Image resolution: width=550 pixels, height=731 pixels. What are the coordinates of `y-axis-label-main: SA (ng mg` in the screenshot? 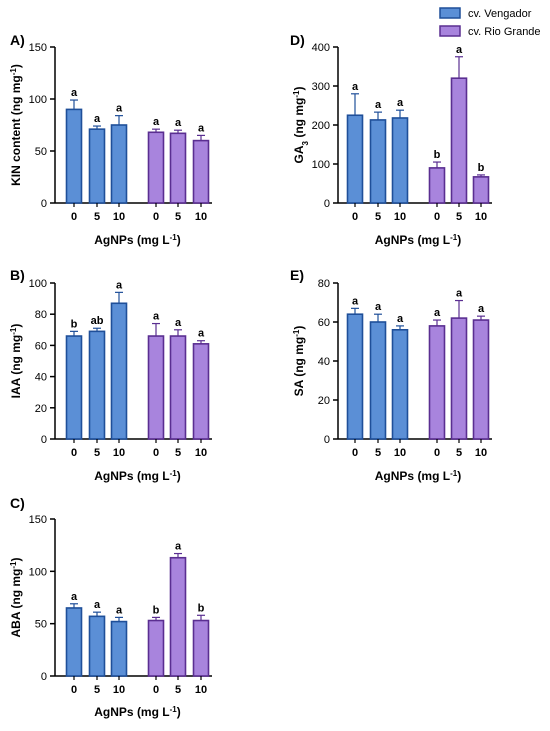 It's located at (299, 367).